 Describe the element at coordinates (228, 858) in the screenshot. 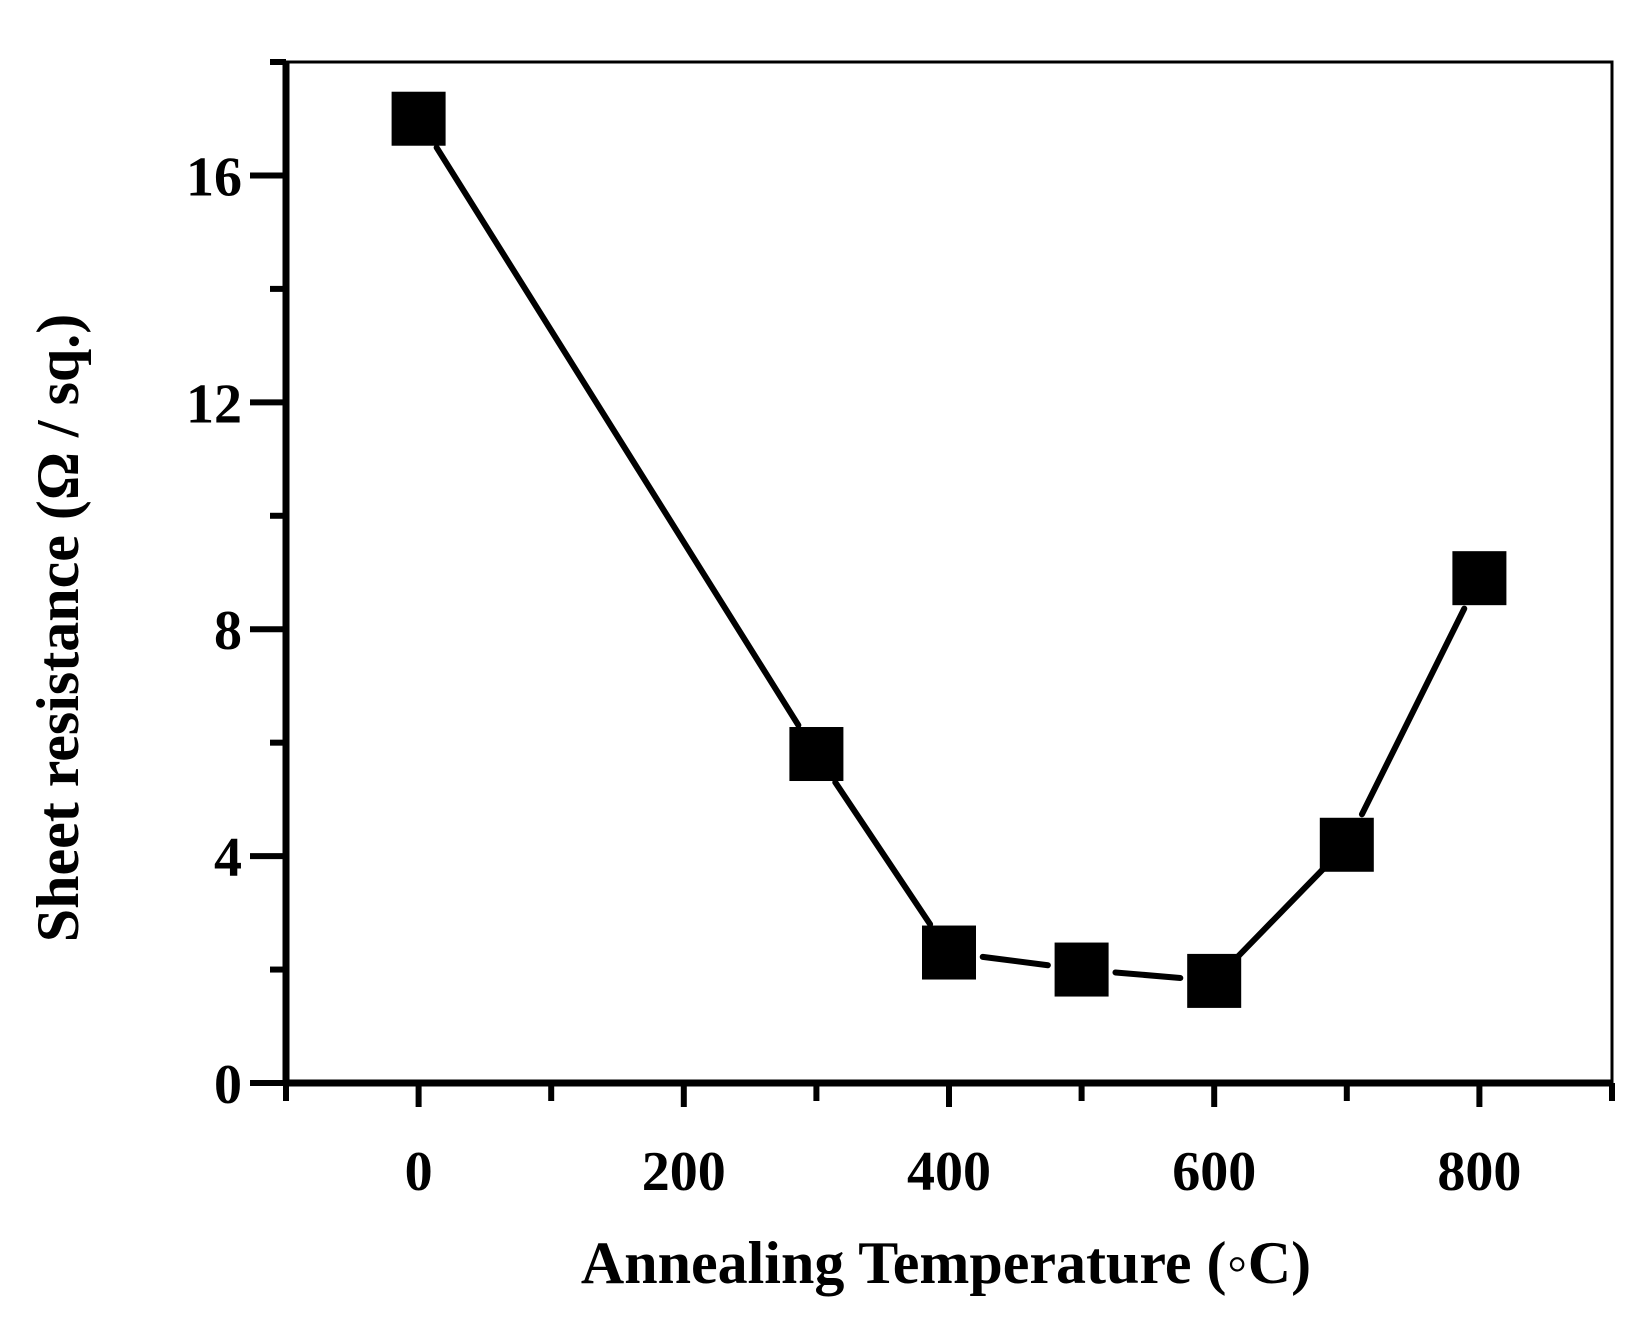

I see `y-tick-label: 4` at that location.